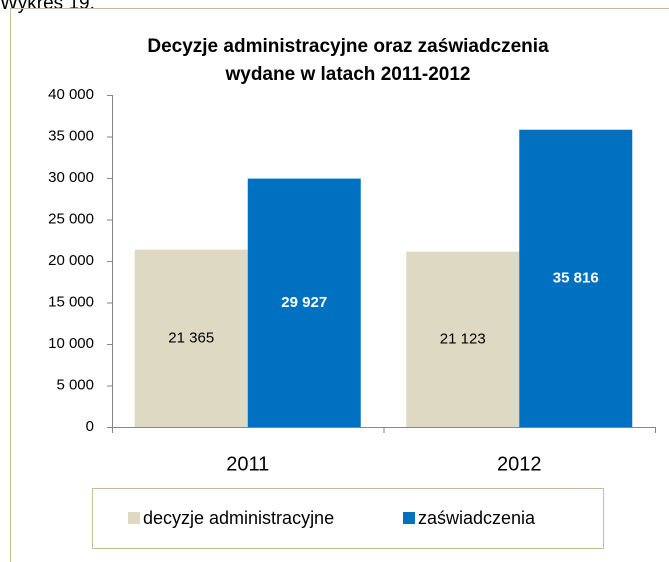  Describe the element at coordinates (71, 218) in the screenshot. I see `y-tick-label: 25 000` at that location.